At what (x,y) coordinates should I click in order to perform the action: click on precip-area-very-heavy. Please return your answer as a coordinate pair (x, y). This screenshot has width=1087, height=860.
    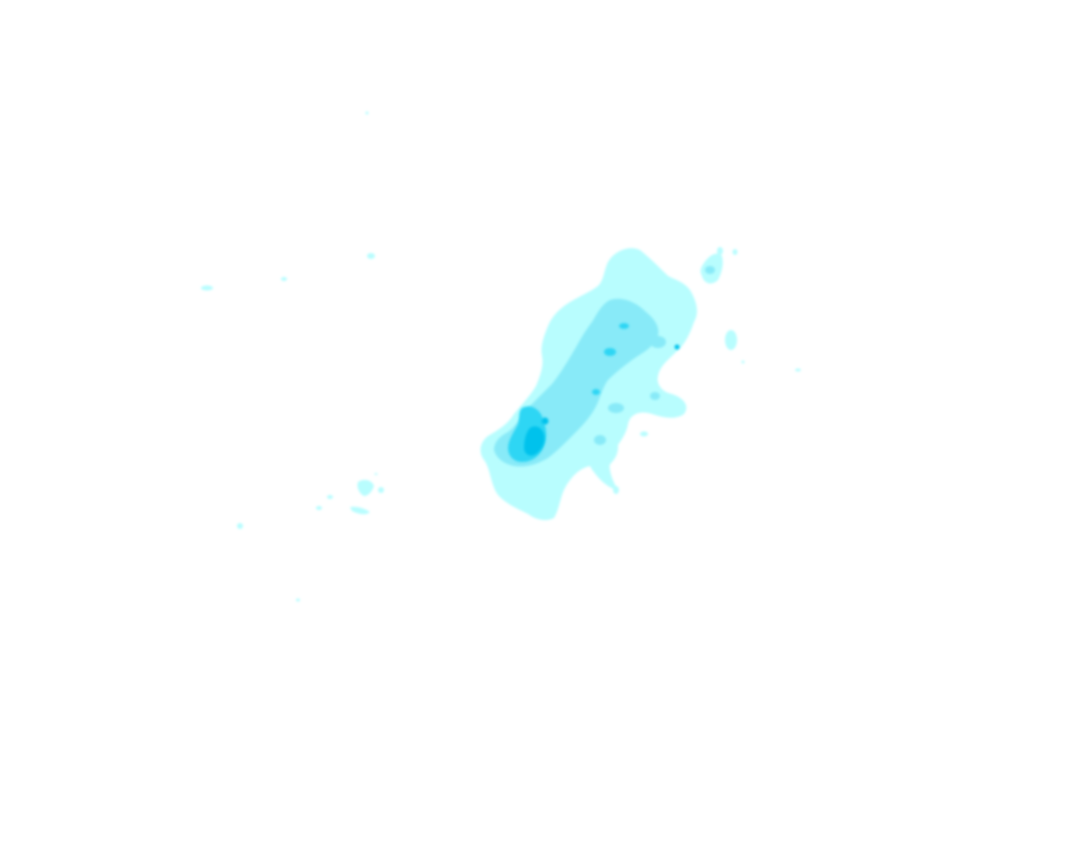
    Looking at the image, I should click on (534, 441).